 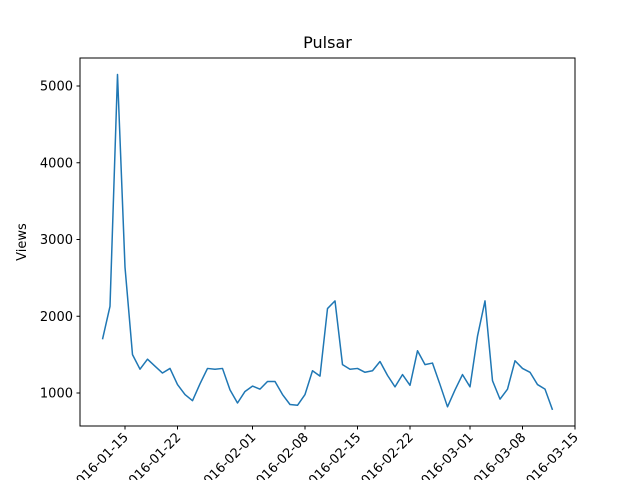 I want to click on y-tick-label: 1000, so click(x=56, y=393).